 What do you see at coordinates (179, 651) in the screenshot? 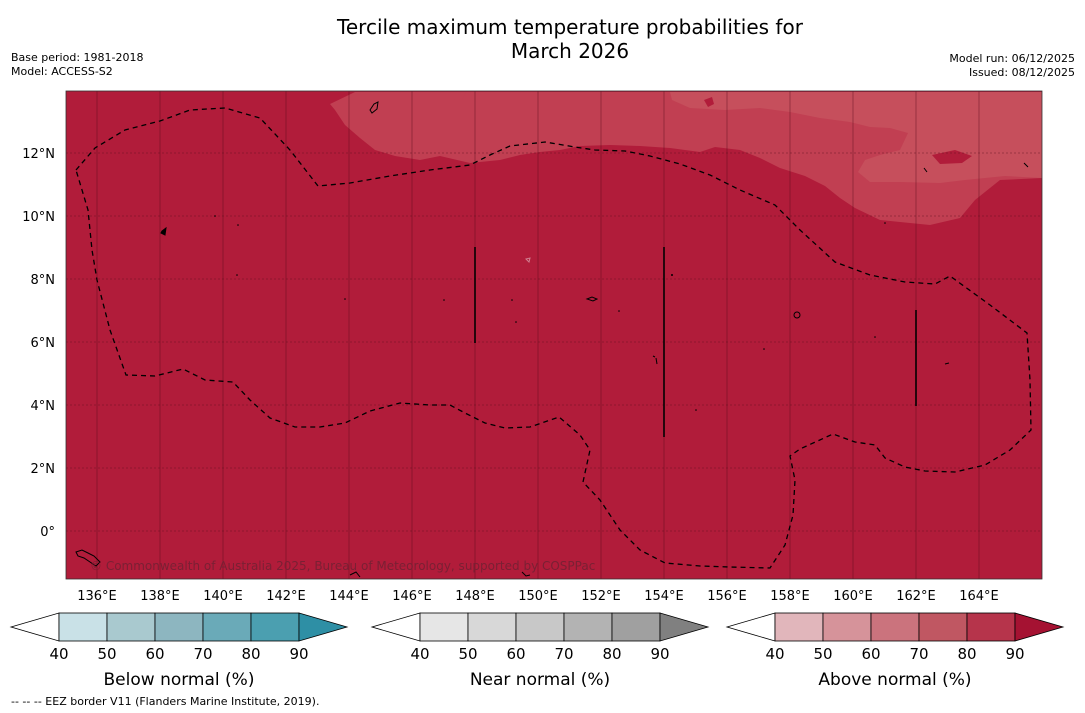
I see `colorbar-below-normal: 40 50 60 70 80 90 Below normal (%)` at bounding box center [179, 651].